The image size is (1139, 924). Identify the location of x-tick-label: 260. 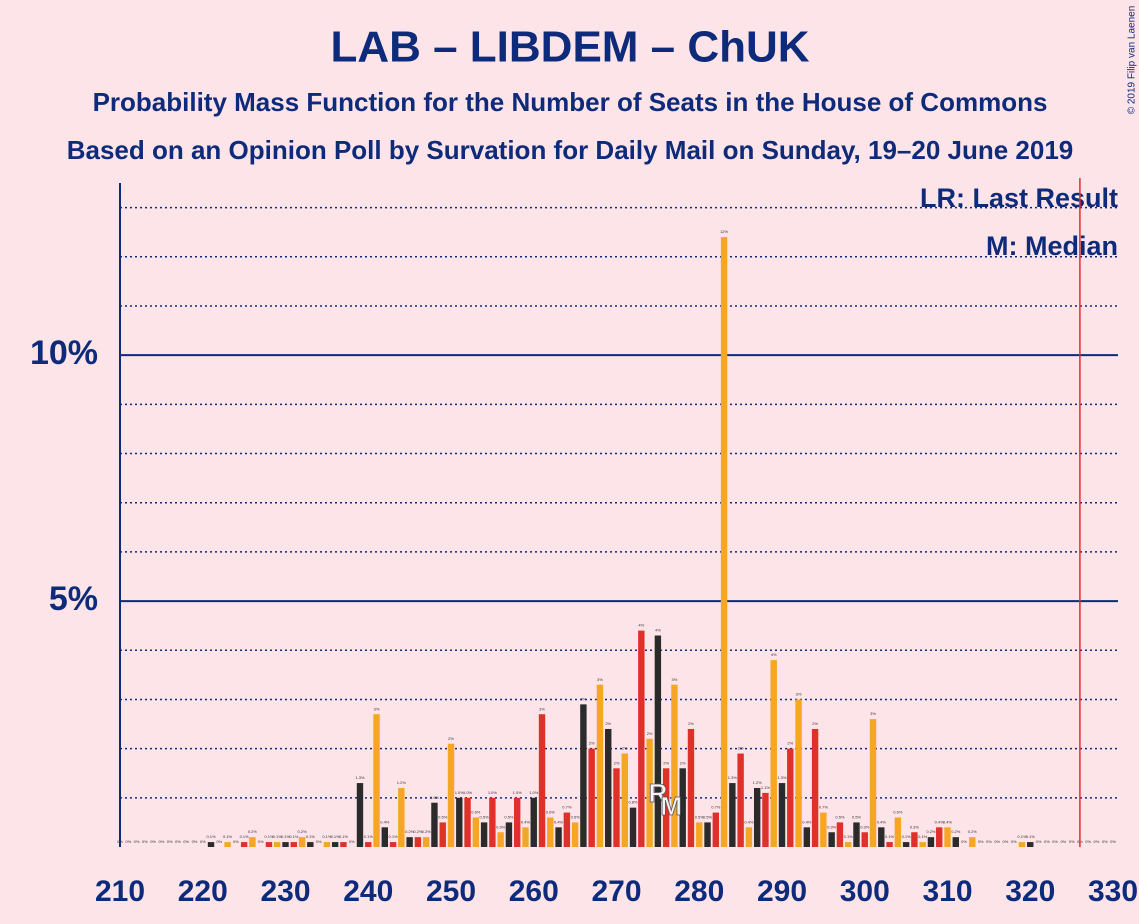
(534, 891).